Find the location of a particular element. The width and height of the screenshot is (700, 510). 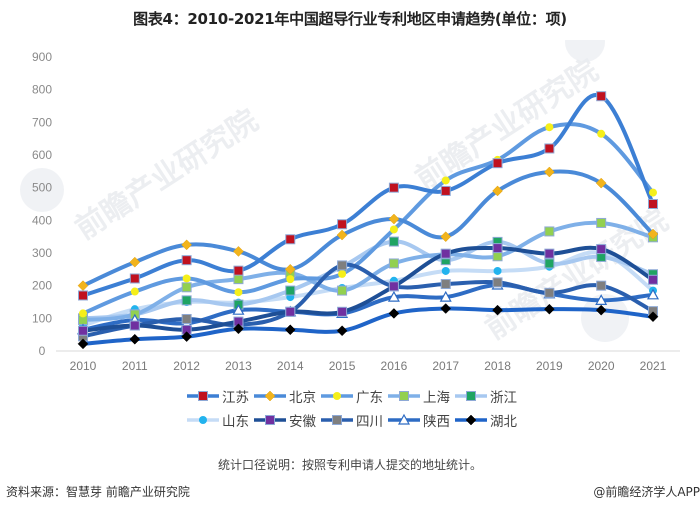

data-source: 资料来源：智慧芽 前瞻产业研究院 is located at coordinates (98, 492).